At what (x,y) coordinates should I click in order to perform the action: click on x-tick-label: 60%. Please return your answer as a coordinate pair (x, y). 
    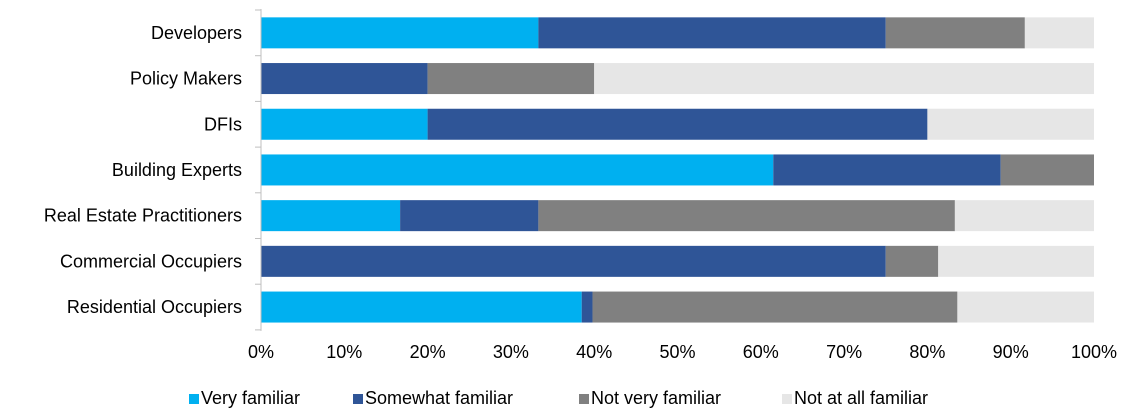
    Looking at the image, I should click on (761, 352).